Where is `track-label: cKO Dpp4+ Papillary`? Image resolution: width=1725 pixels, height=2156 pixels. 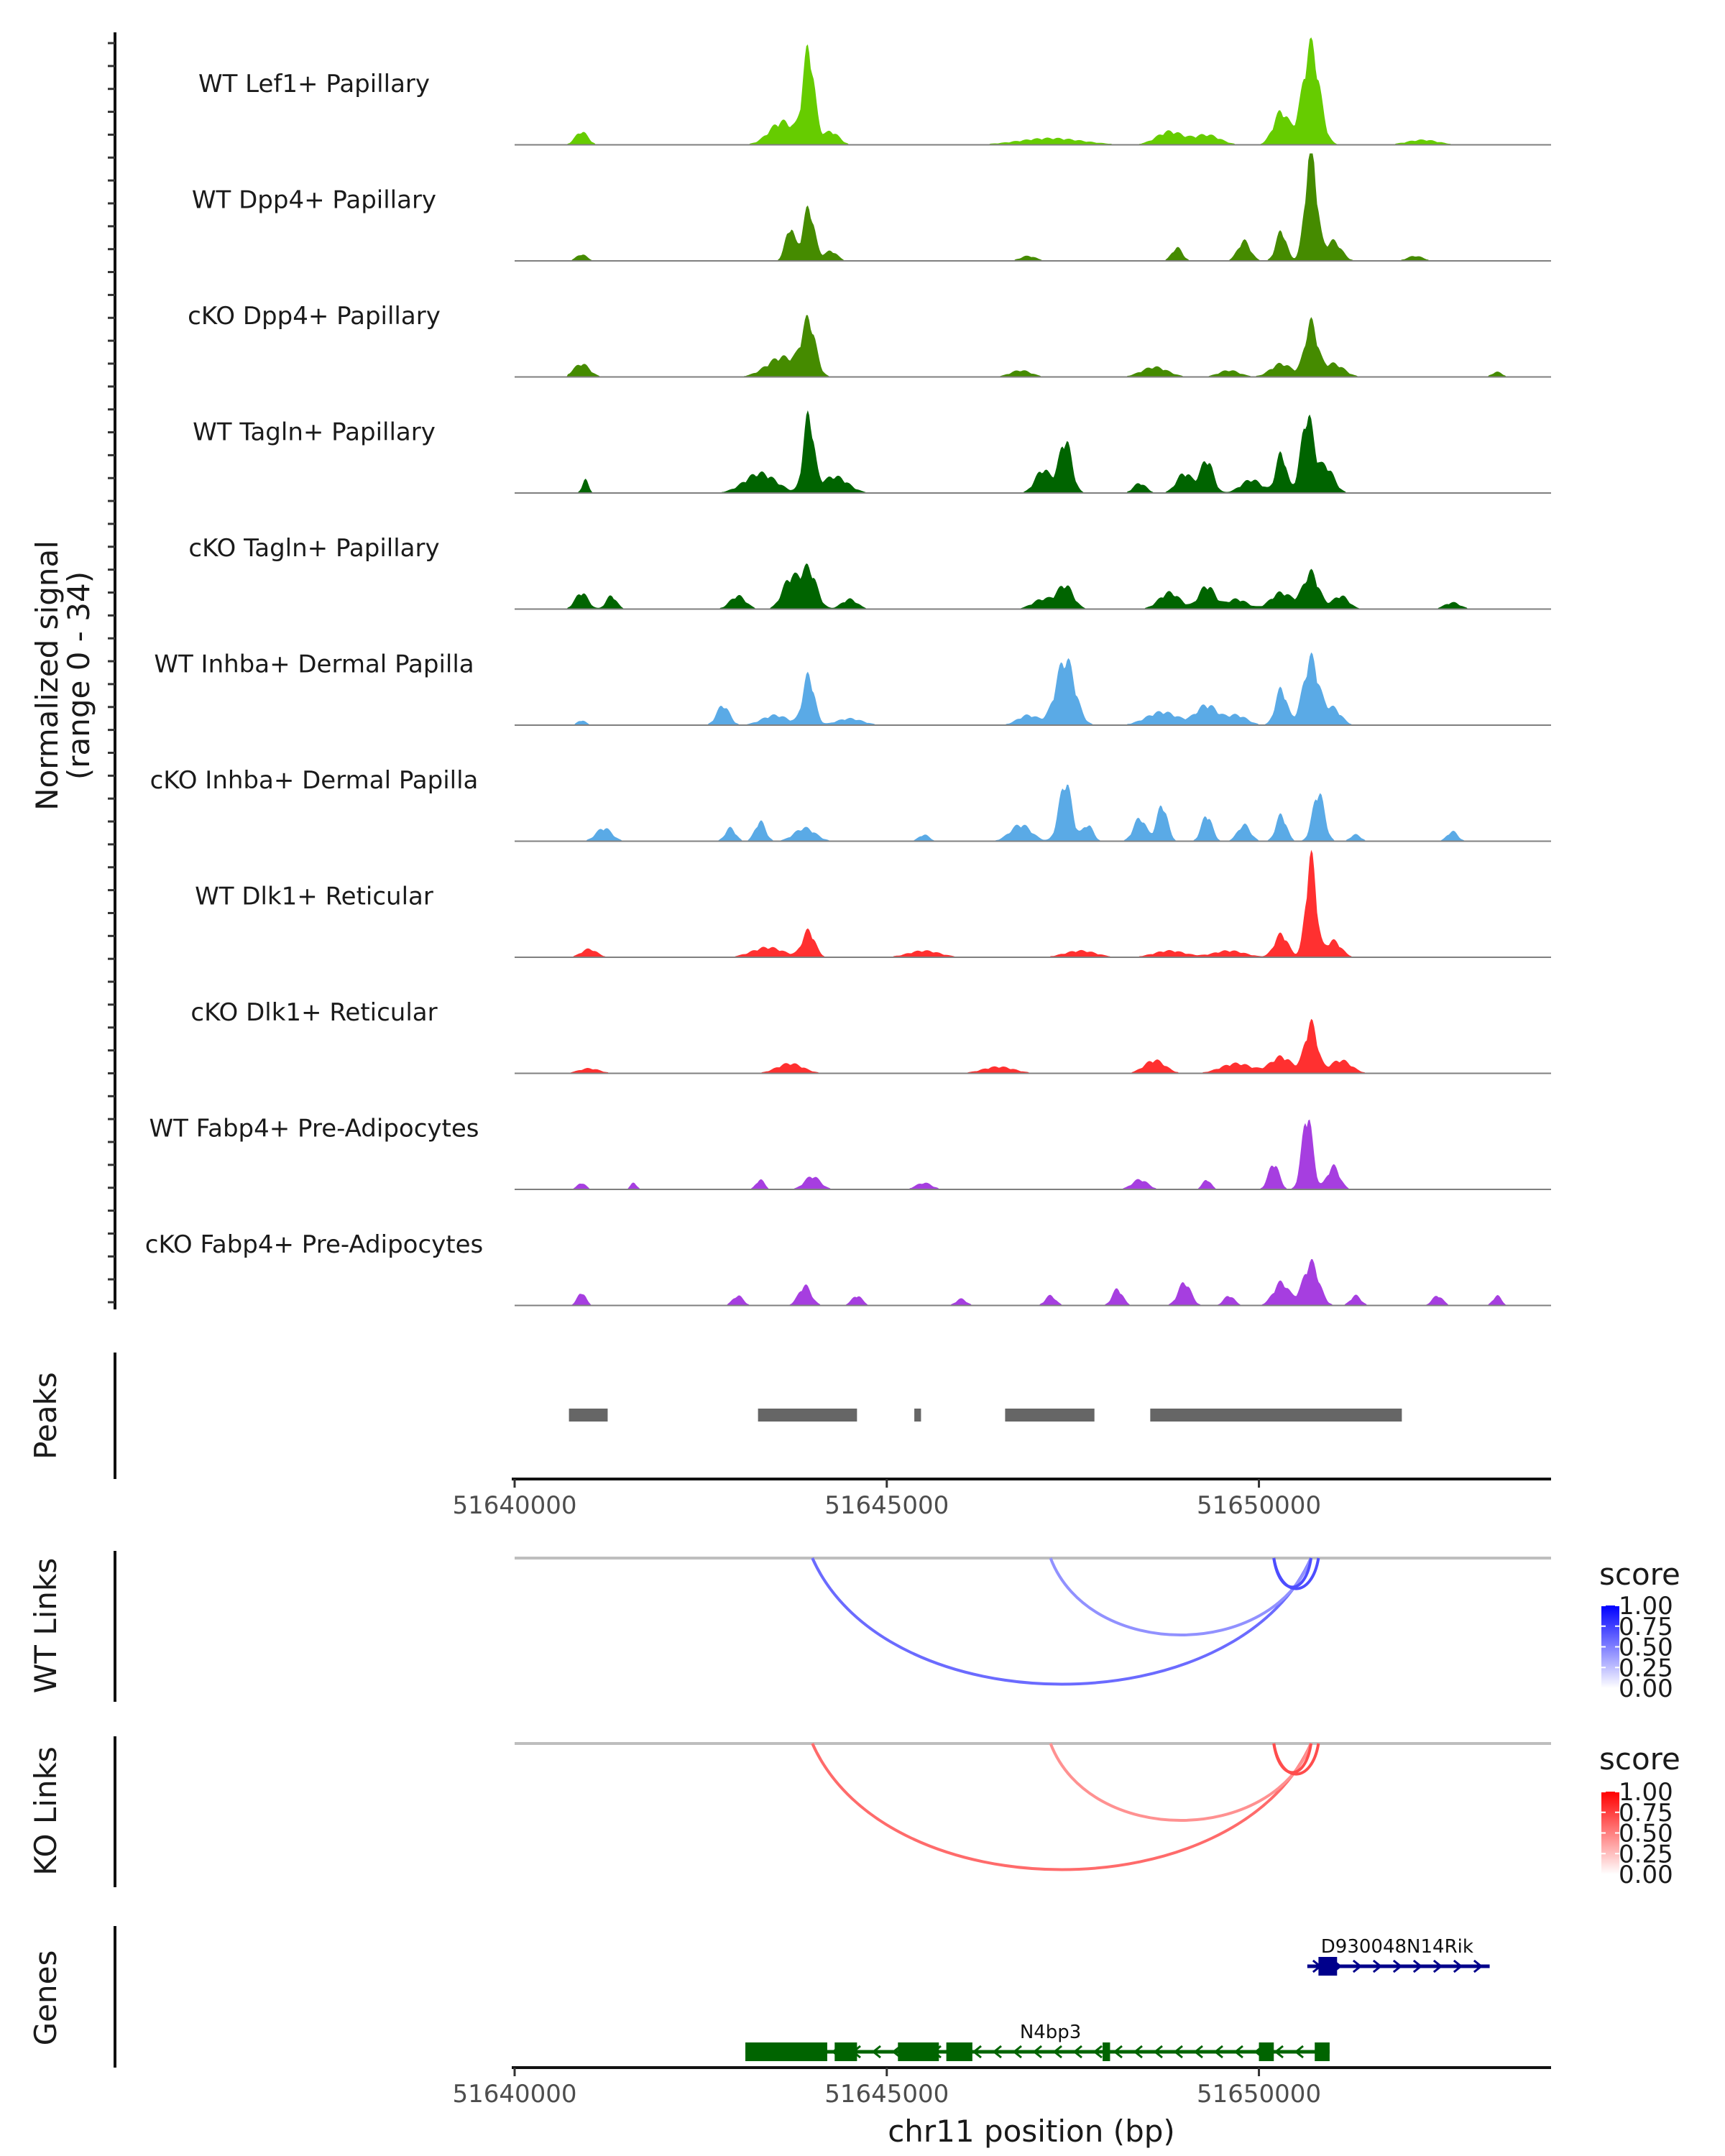
track-label: cKO Dpp4+ Papillary is located at coordinates (314, 316).